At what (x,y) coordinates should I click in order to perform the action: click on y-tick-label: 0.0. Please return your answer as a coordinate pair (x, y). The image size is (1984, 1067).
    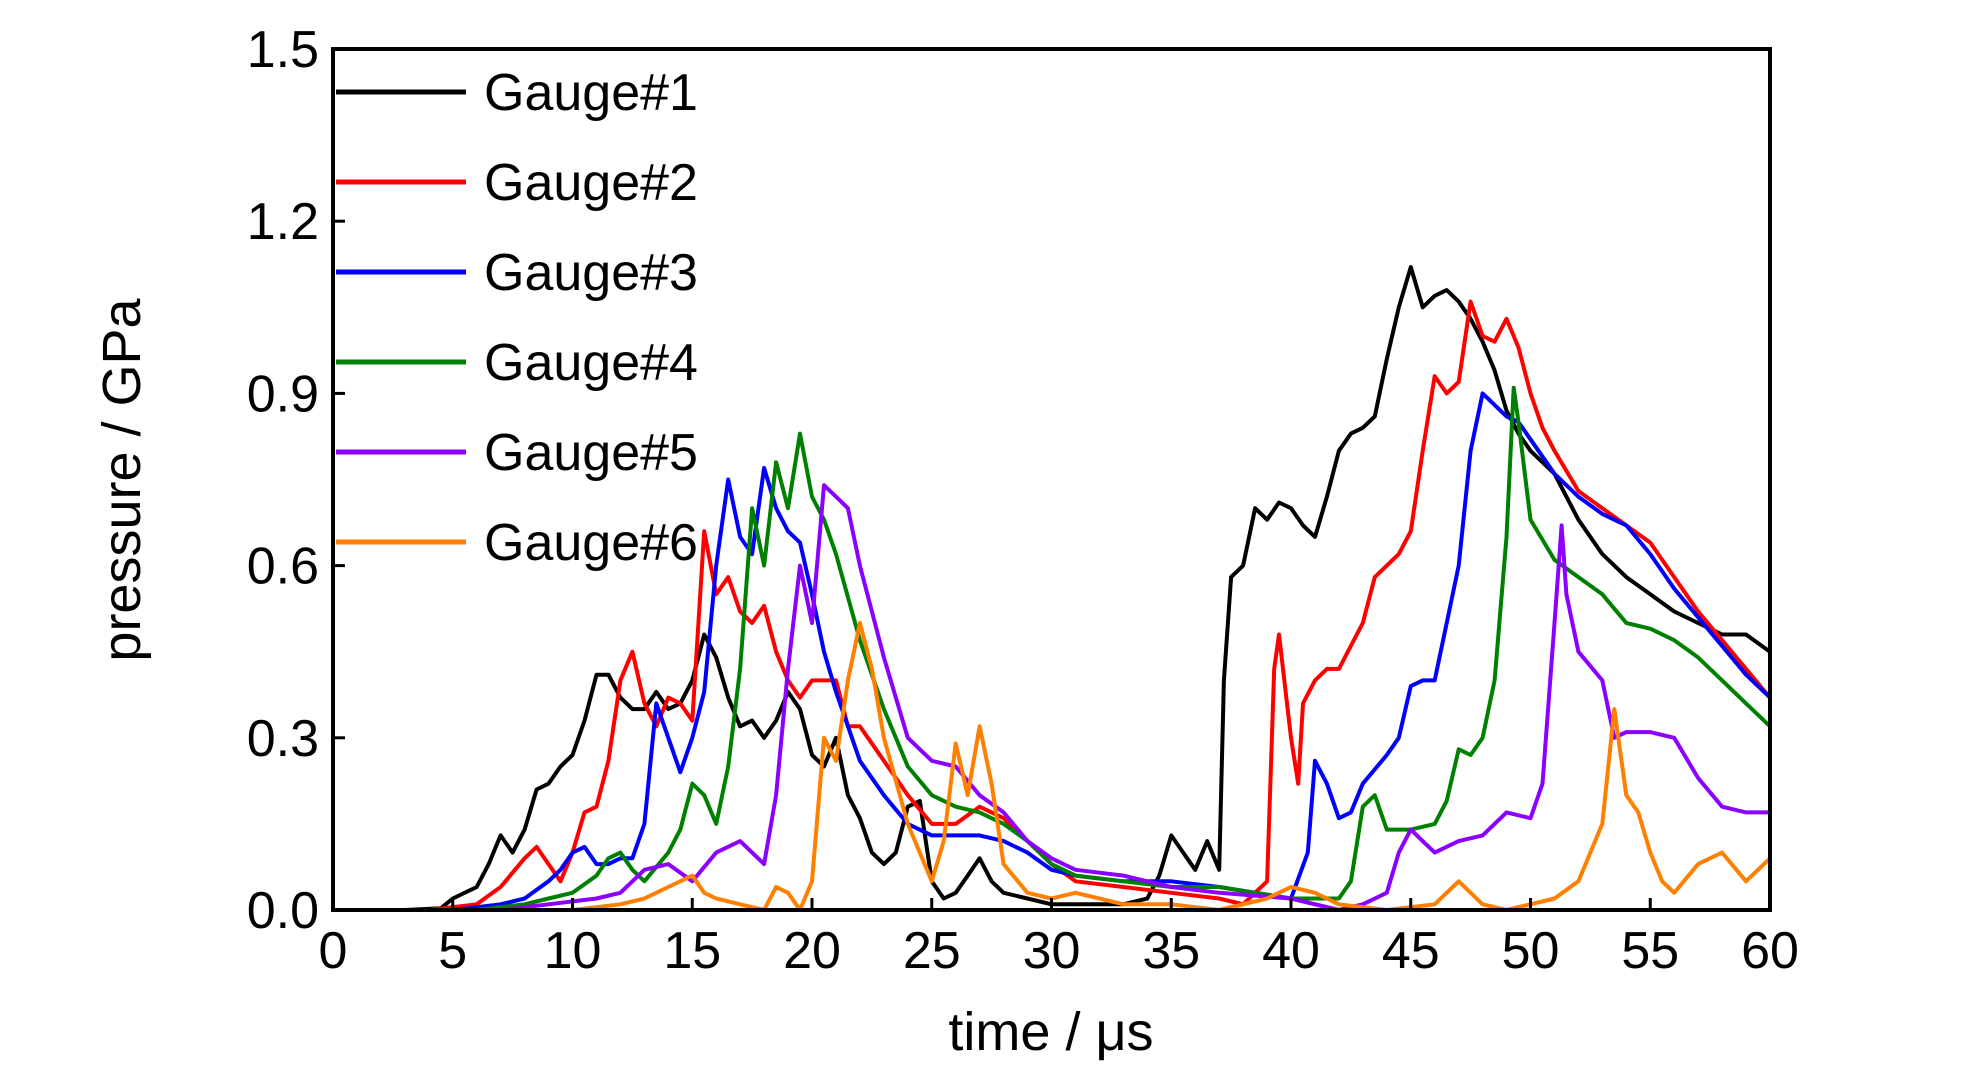
    Looking at the image, I should click on (283, 911).